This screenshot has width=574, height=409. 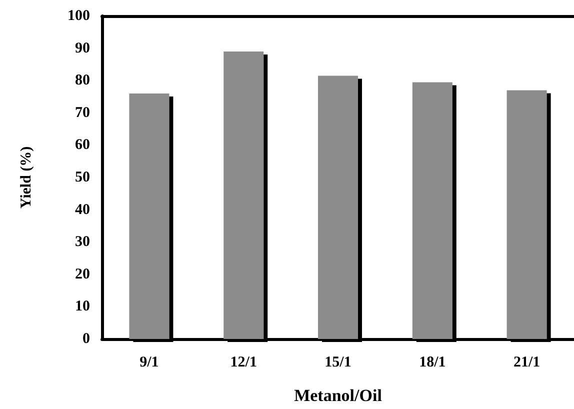 I want to click on y-tick-label: 70, so click(x=82, y=112).